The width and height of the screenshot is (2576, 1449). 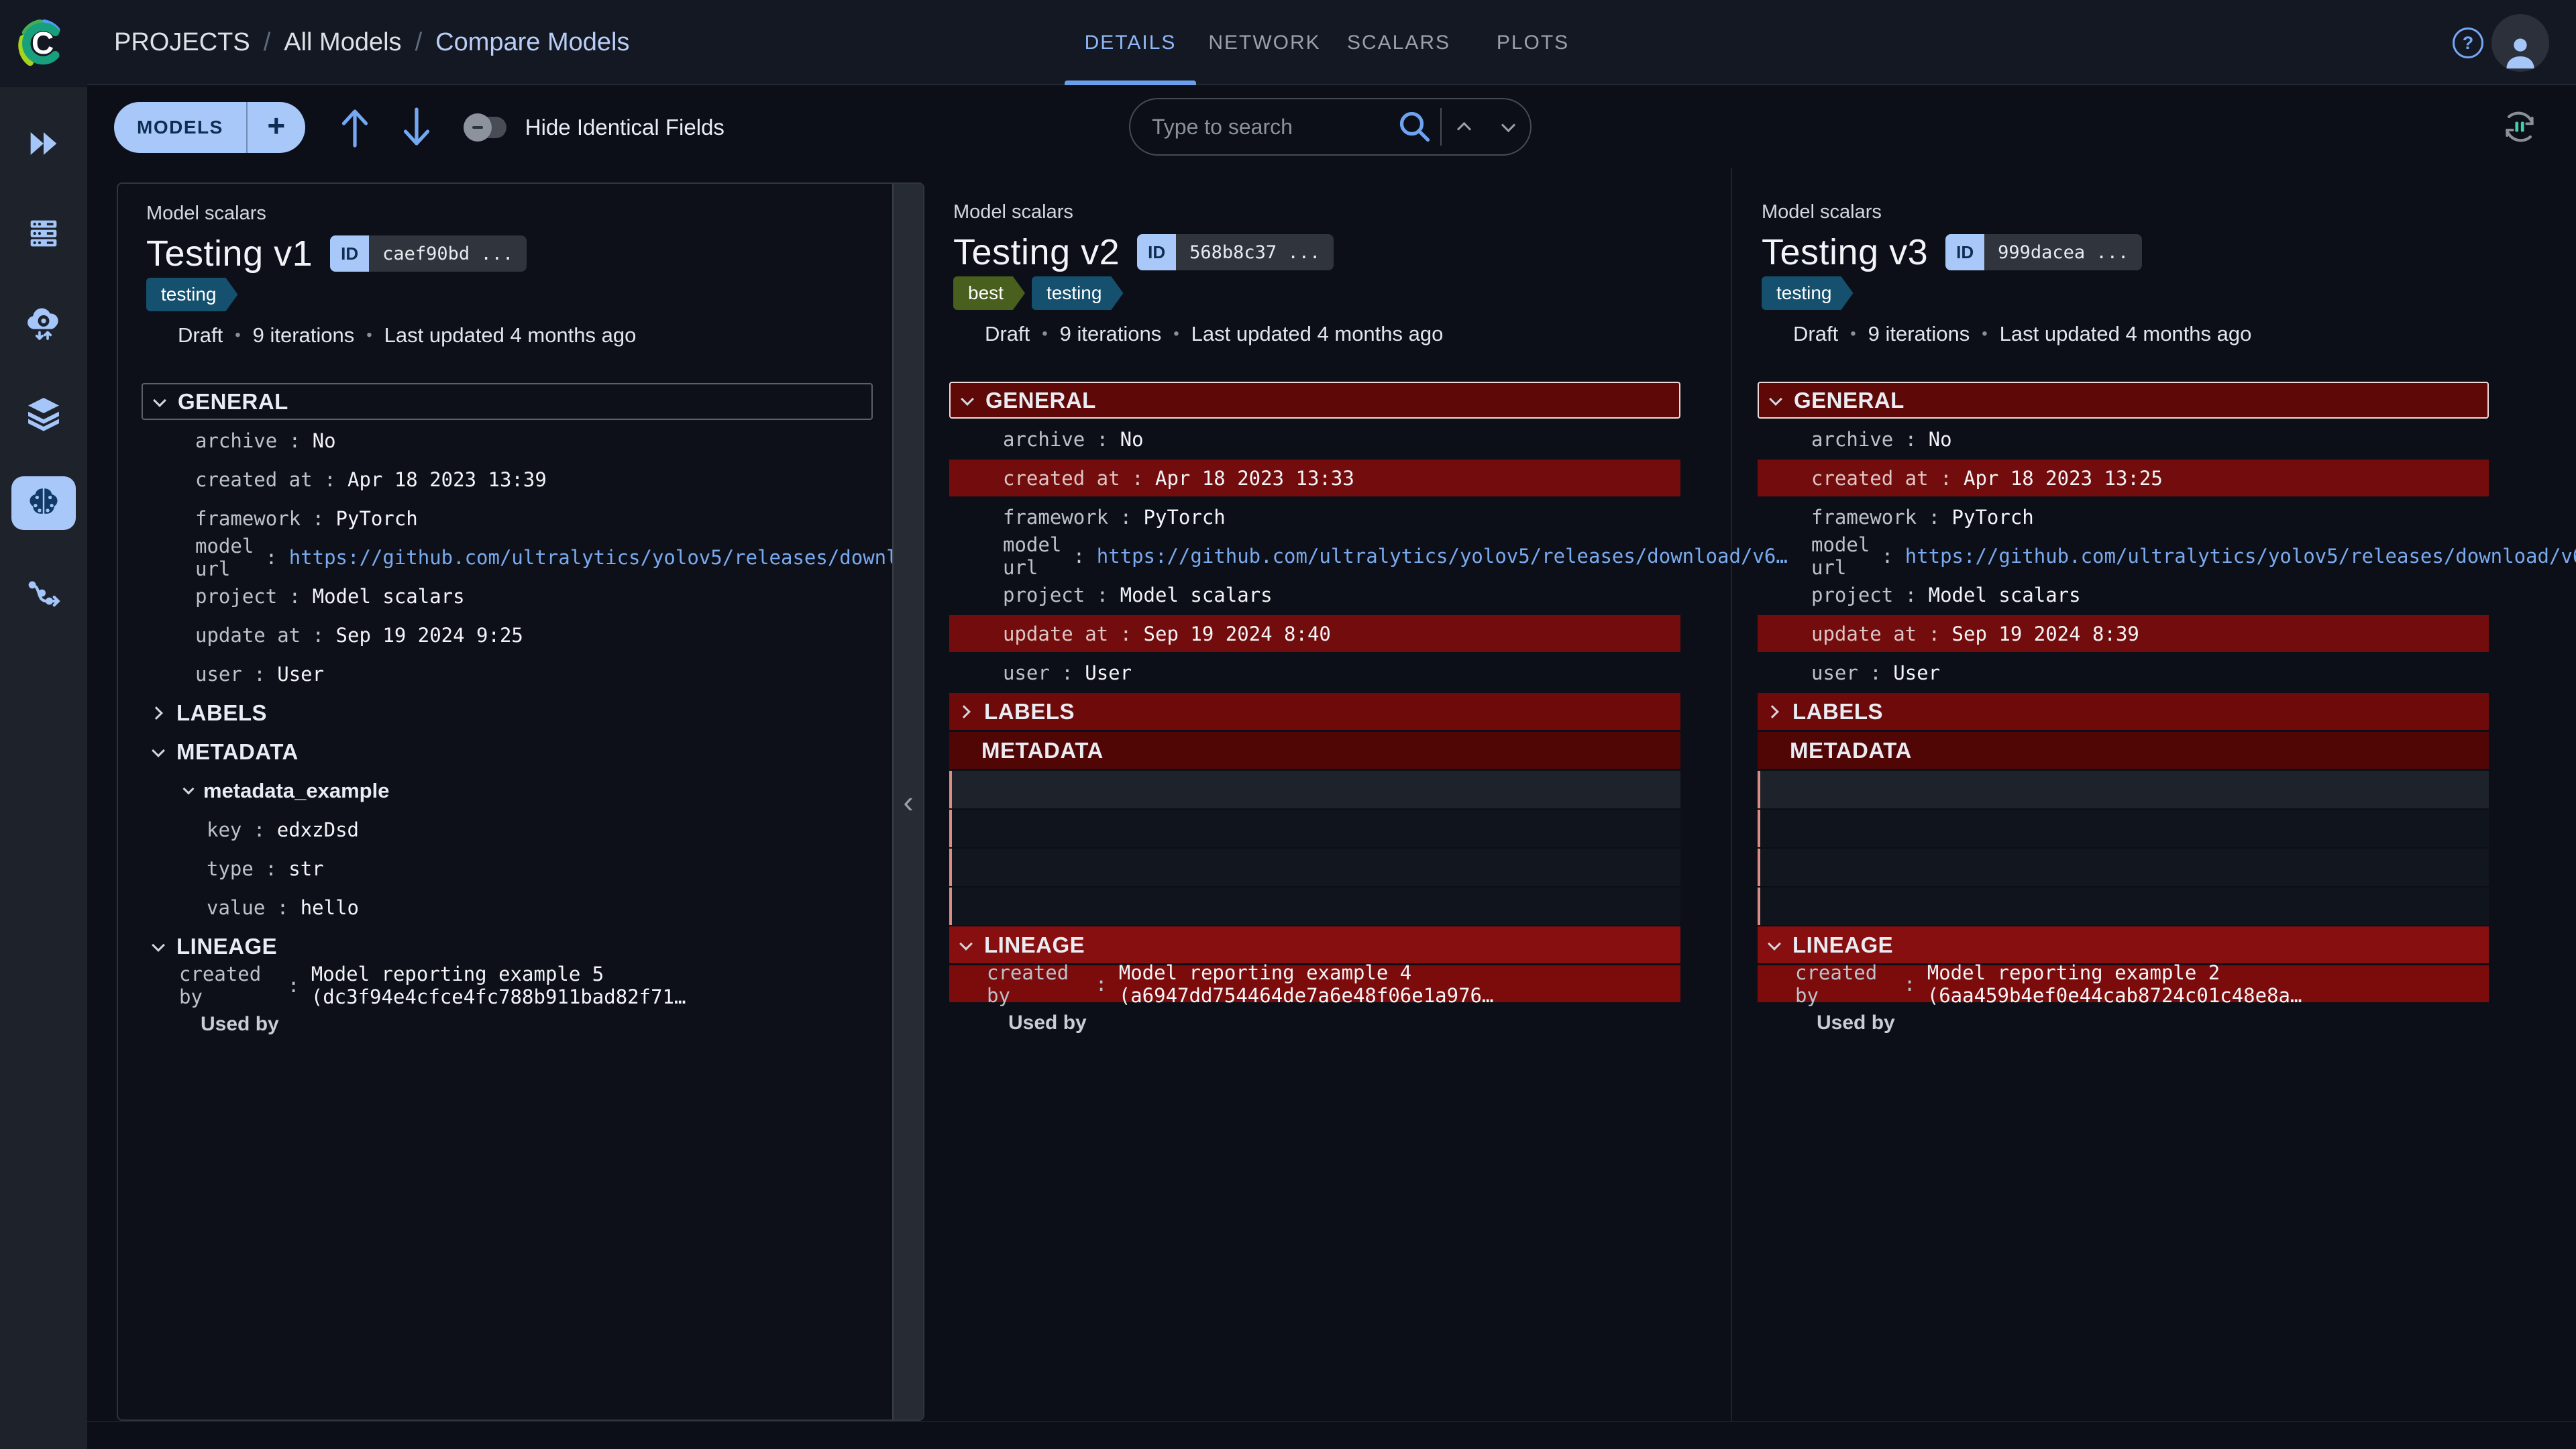 What do you see at coordinates (2063, 478) in the screenshot?
I see `field-value: Apr 18 2023 13:25` at bounding box center [2063, 478].